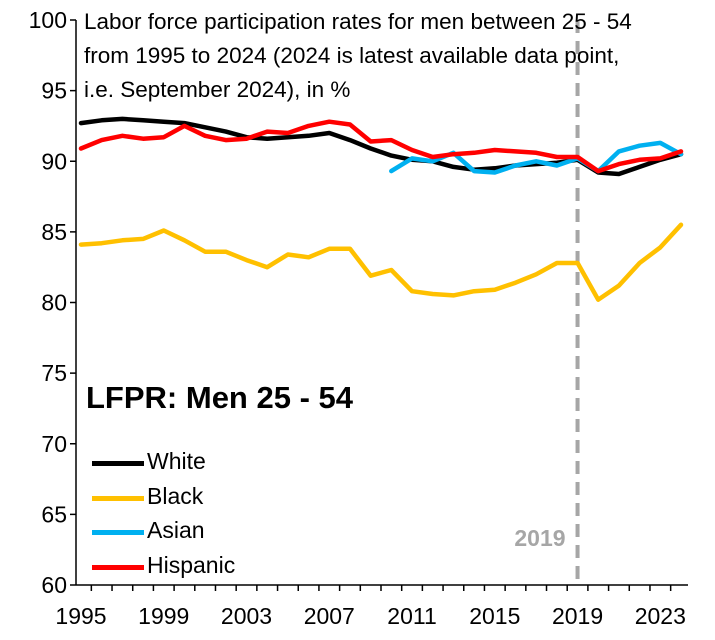 This screenshot has height=640, width=715. What do you see at coordinates (54, 232) in the screenshot?
I see `y-tick-label: 85` at bounding box center [54, 232].